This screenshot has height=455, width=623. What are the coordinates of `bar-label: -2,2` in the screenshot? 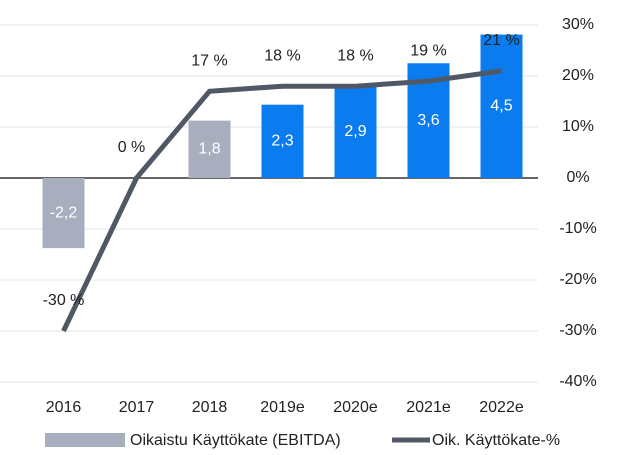 It's located at (64, 212).